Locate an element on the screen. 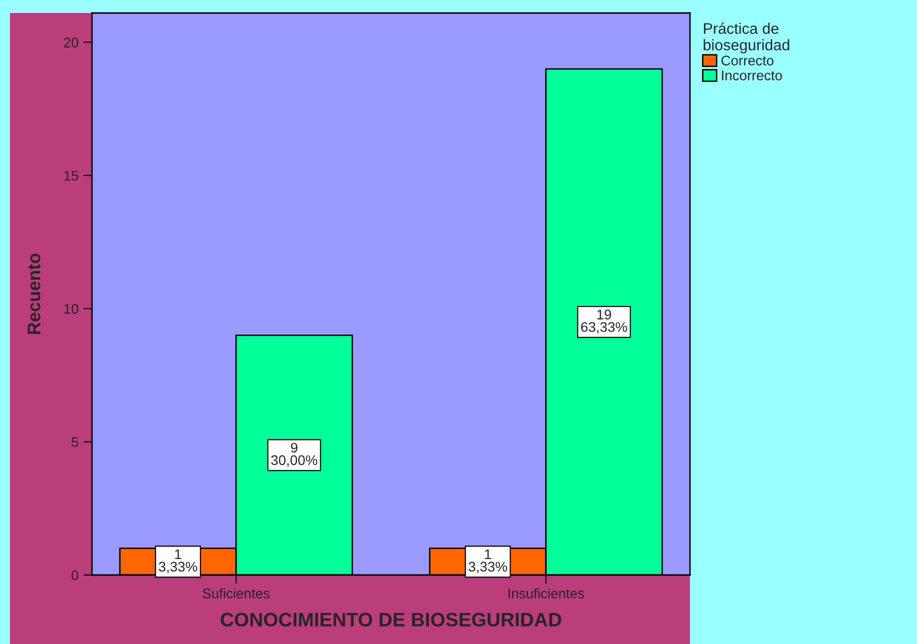 This screenshot has height=644, width=917. y-tick-label: 0 is located at coordinates (75, 575).